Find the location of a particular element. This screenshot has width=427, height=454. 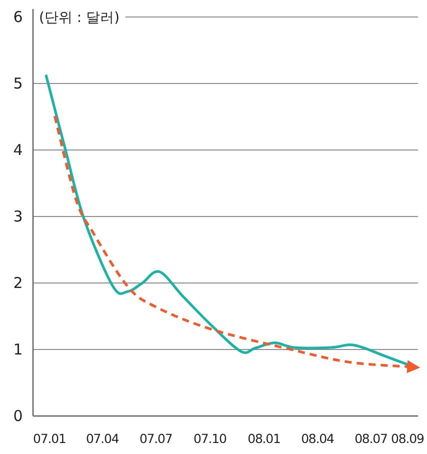

y-tick-label: 6 is located at coordinates (18, 17).